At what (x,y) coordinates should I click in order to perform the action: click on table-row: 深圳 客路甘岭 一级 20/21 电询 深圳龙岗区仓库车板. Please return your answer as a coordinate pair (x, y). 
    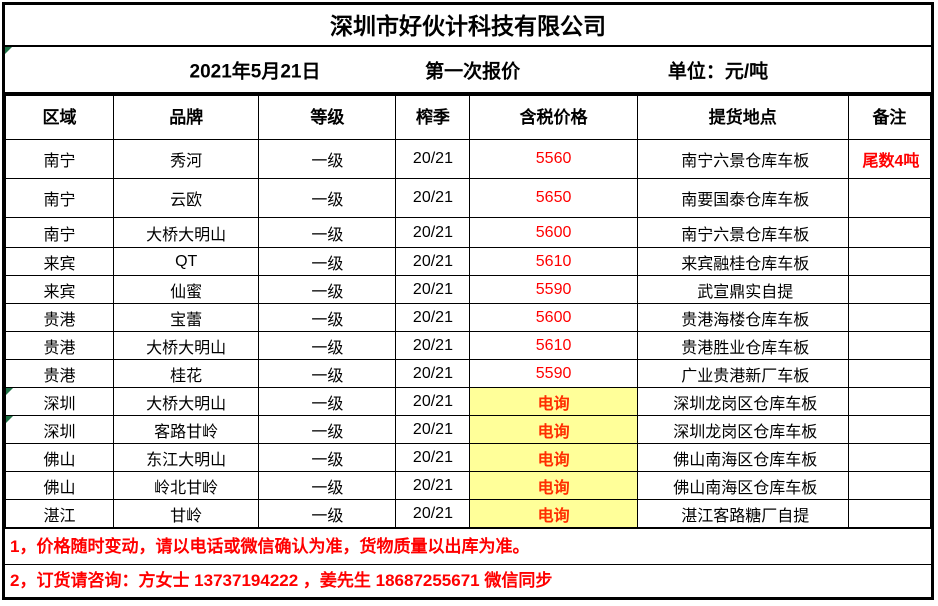
    Looking at the image, I should click on (468, 429).